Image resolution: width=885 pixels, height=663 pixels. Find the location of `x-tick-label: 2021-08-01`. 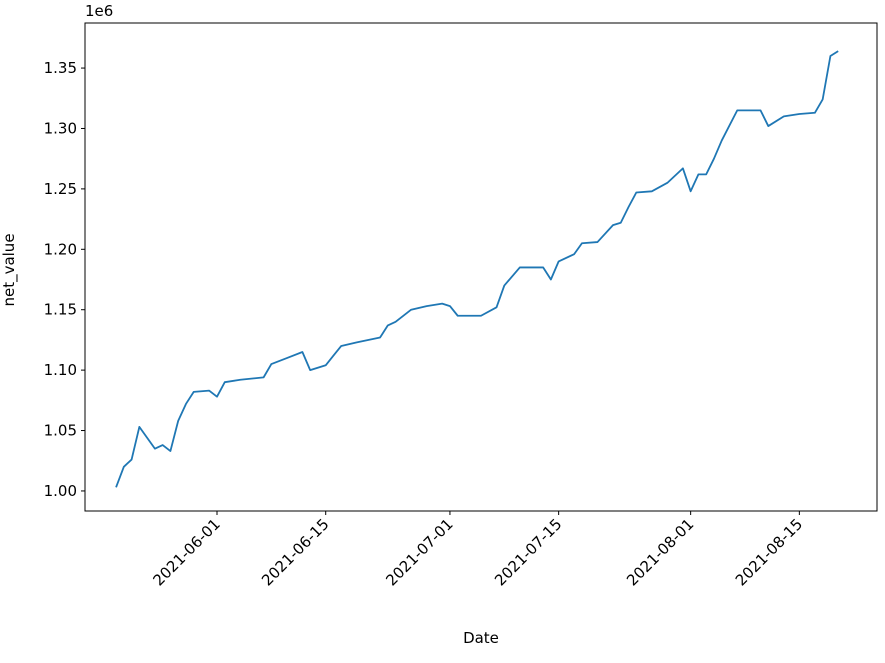

x-tick-label: 2021-08-01 is located at coordinates (660, 552).